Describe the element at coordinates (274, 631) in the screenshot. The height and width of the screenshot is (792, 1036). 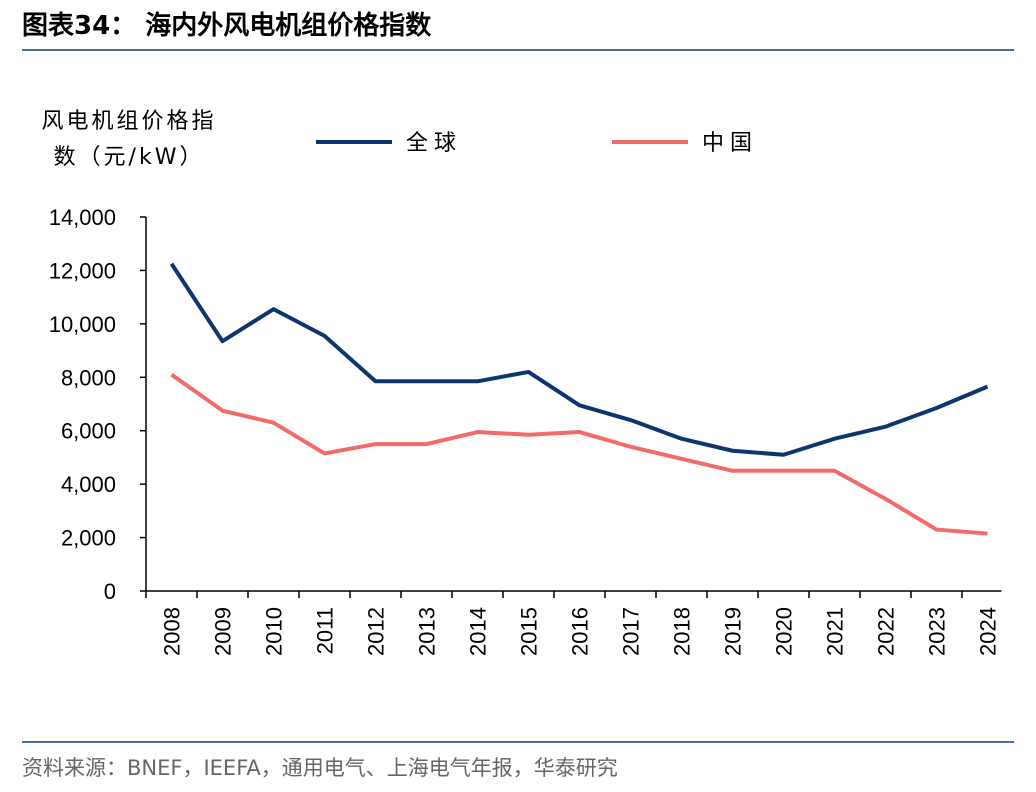
I see `x-tick-label: 2010` at that location.